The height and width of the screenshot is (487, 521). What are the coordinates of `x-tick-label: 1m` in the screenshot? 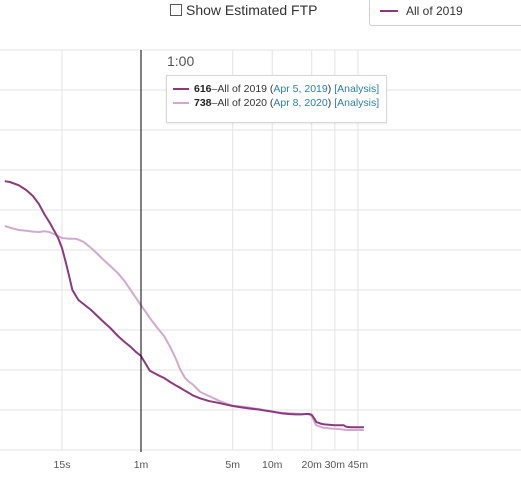 It's located at (141, 465).